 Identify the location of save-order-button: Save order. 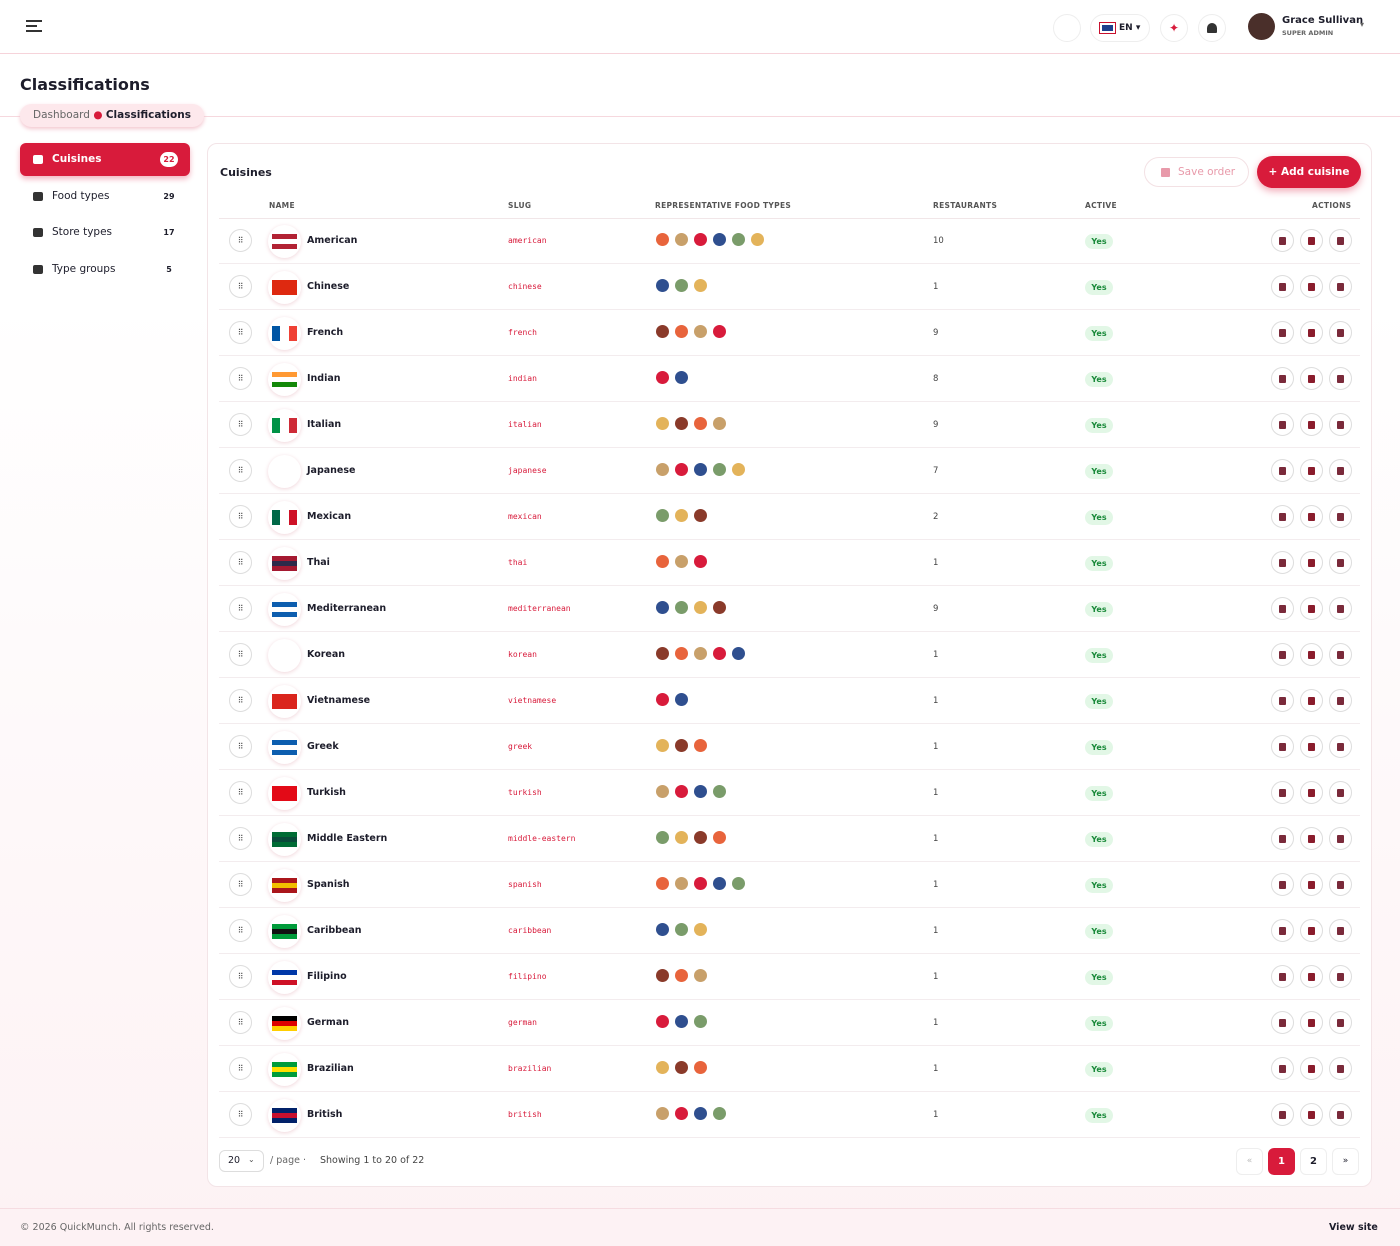
(1196, 172).